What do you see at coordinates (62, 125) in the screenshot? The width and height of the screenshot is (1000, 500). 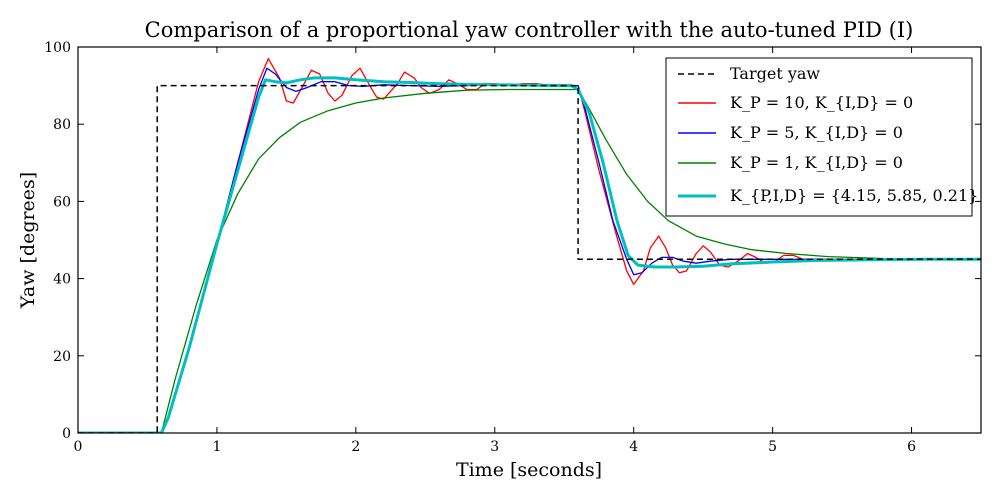 I see `y-tick-label: 80` at bounding box center [62, 125].